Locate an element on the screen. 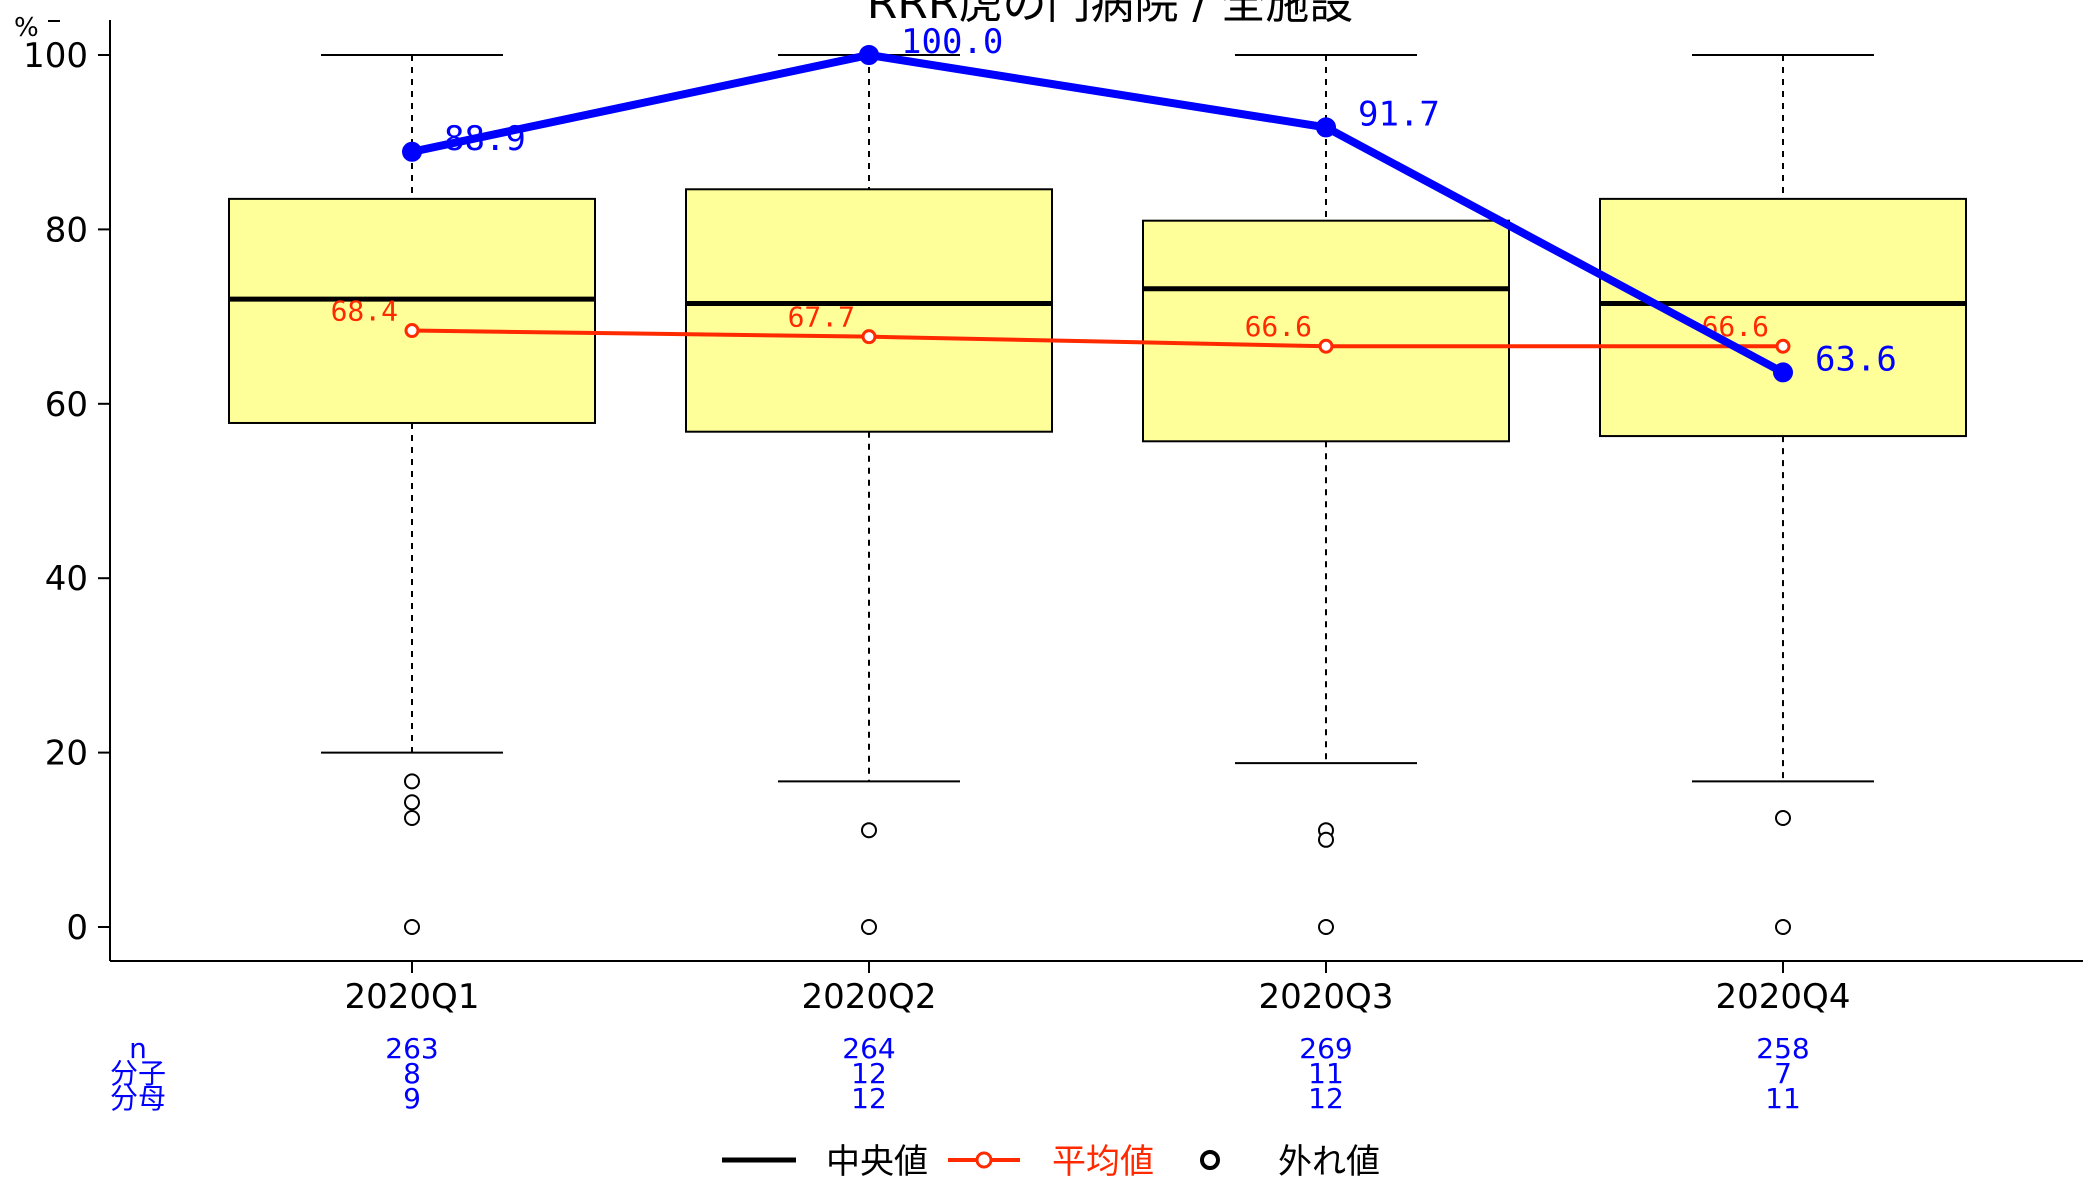  y-tick-label: 80 is located at coordinates (66, 230).